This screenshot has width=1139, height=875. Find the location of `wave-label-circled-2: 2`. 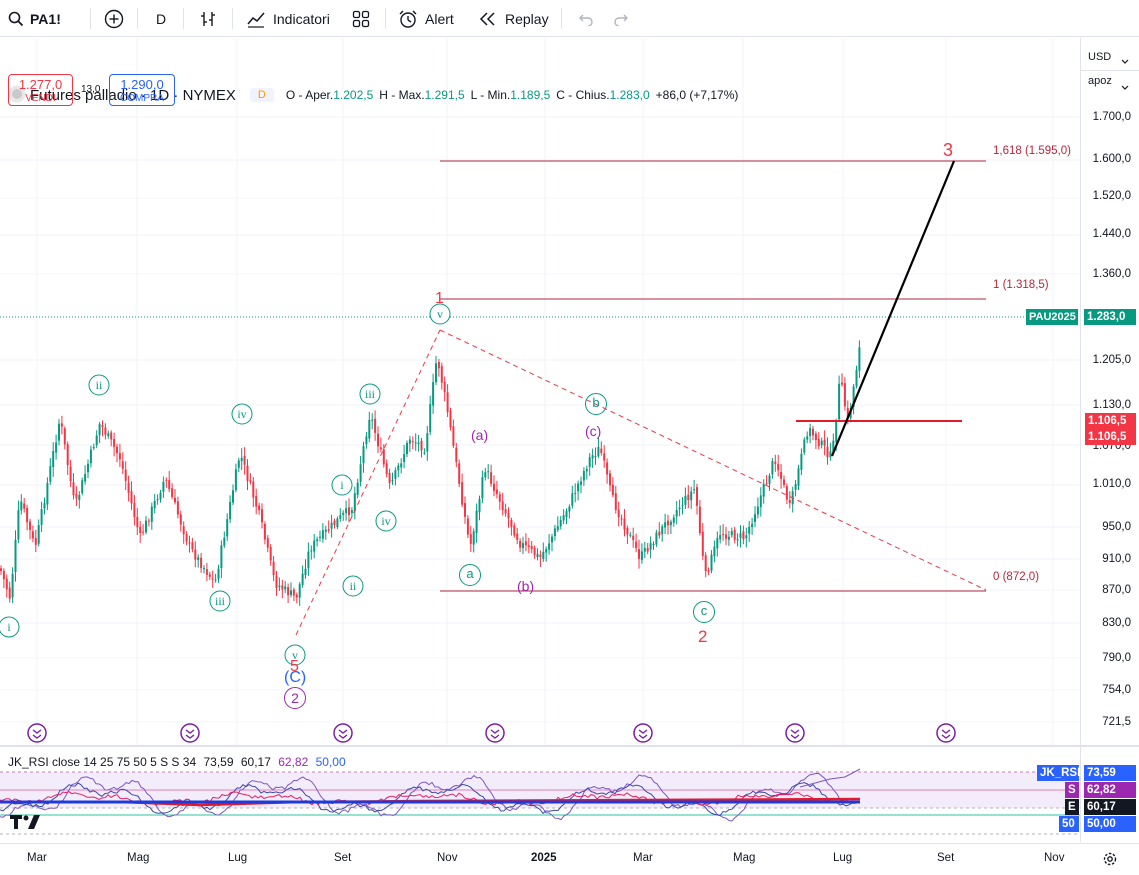

wave-label-circled-2: 2 is located at coordinates (295, 698).